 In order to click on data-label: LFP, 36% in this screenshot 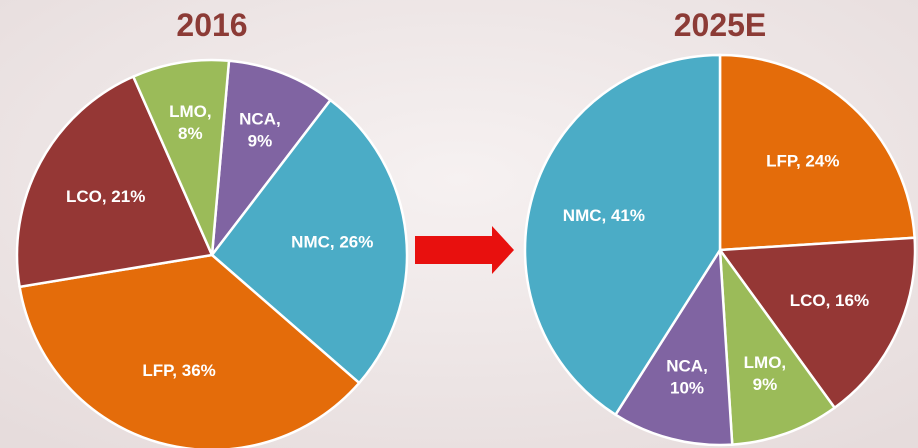, I will do `click(178, 370)`.